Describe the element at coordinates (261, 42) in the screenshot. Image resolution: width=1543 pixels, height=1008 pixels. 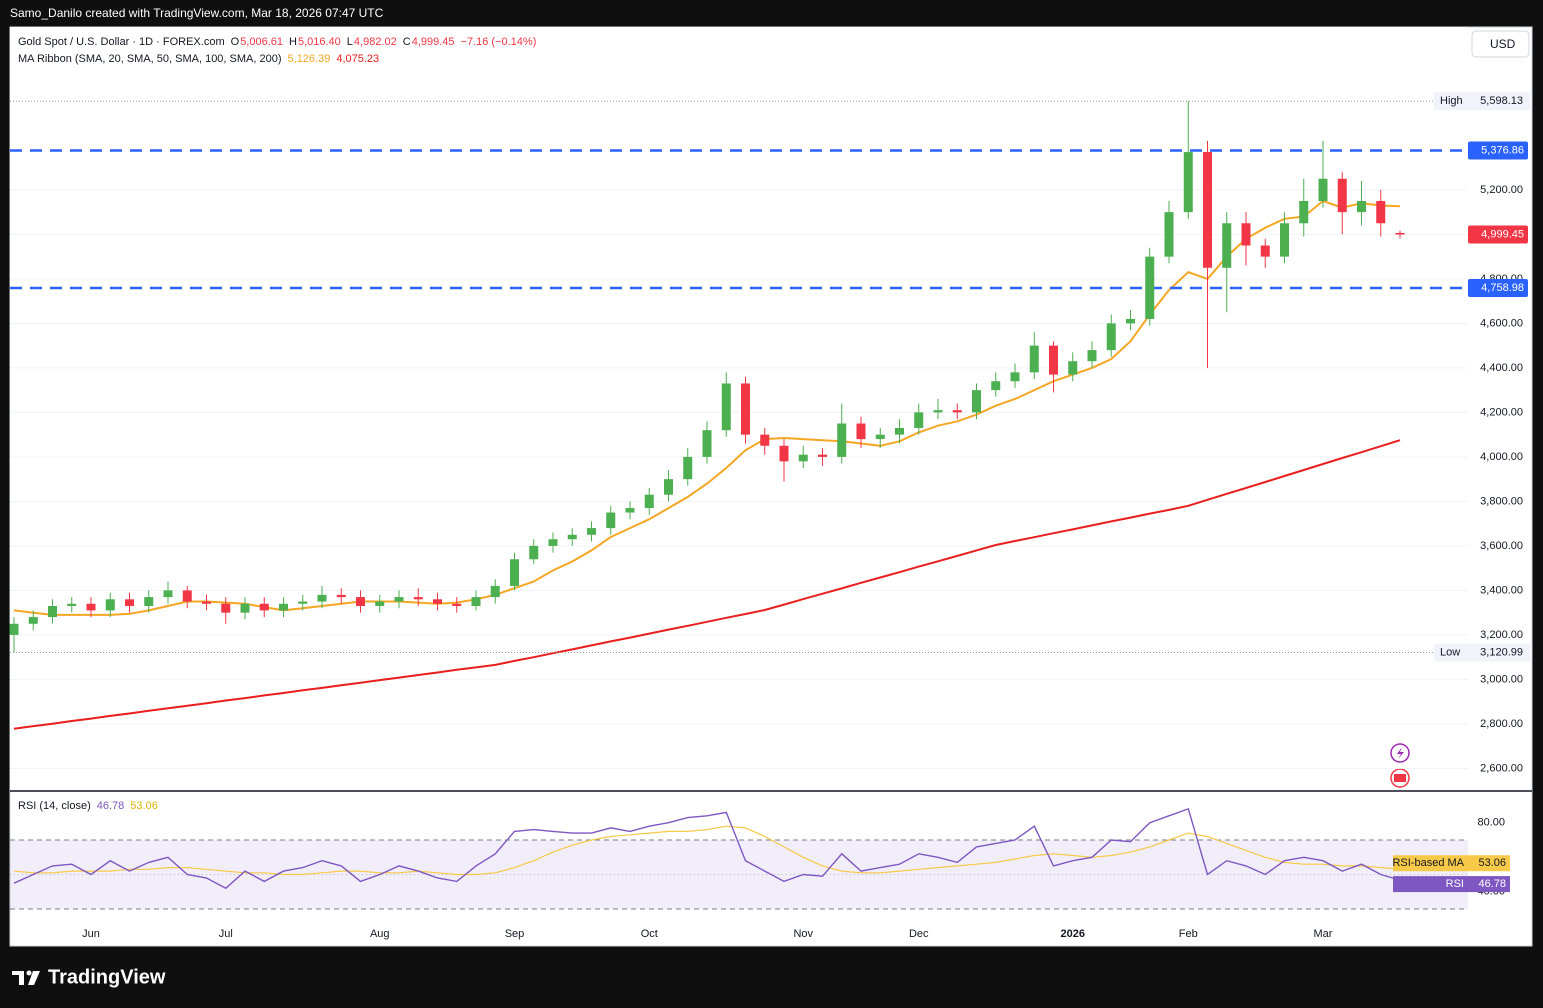
I see `legend-text: 5,006.61` at that location.